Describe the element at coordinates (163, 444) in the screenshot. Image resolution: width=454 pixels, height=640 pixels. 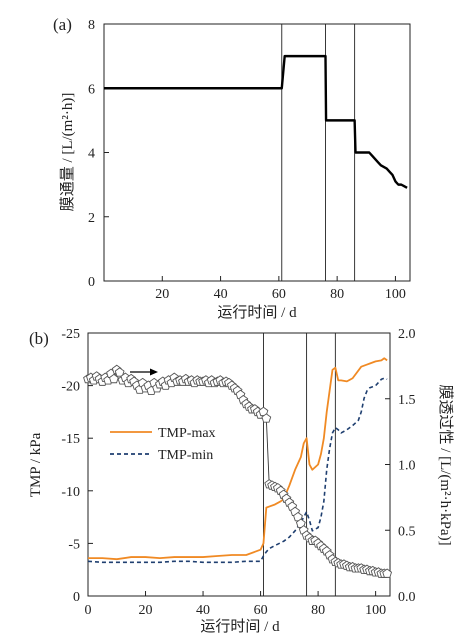
I see `panel-b-legend: TMP-max TMP-min` at that location.